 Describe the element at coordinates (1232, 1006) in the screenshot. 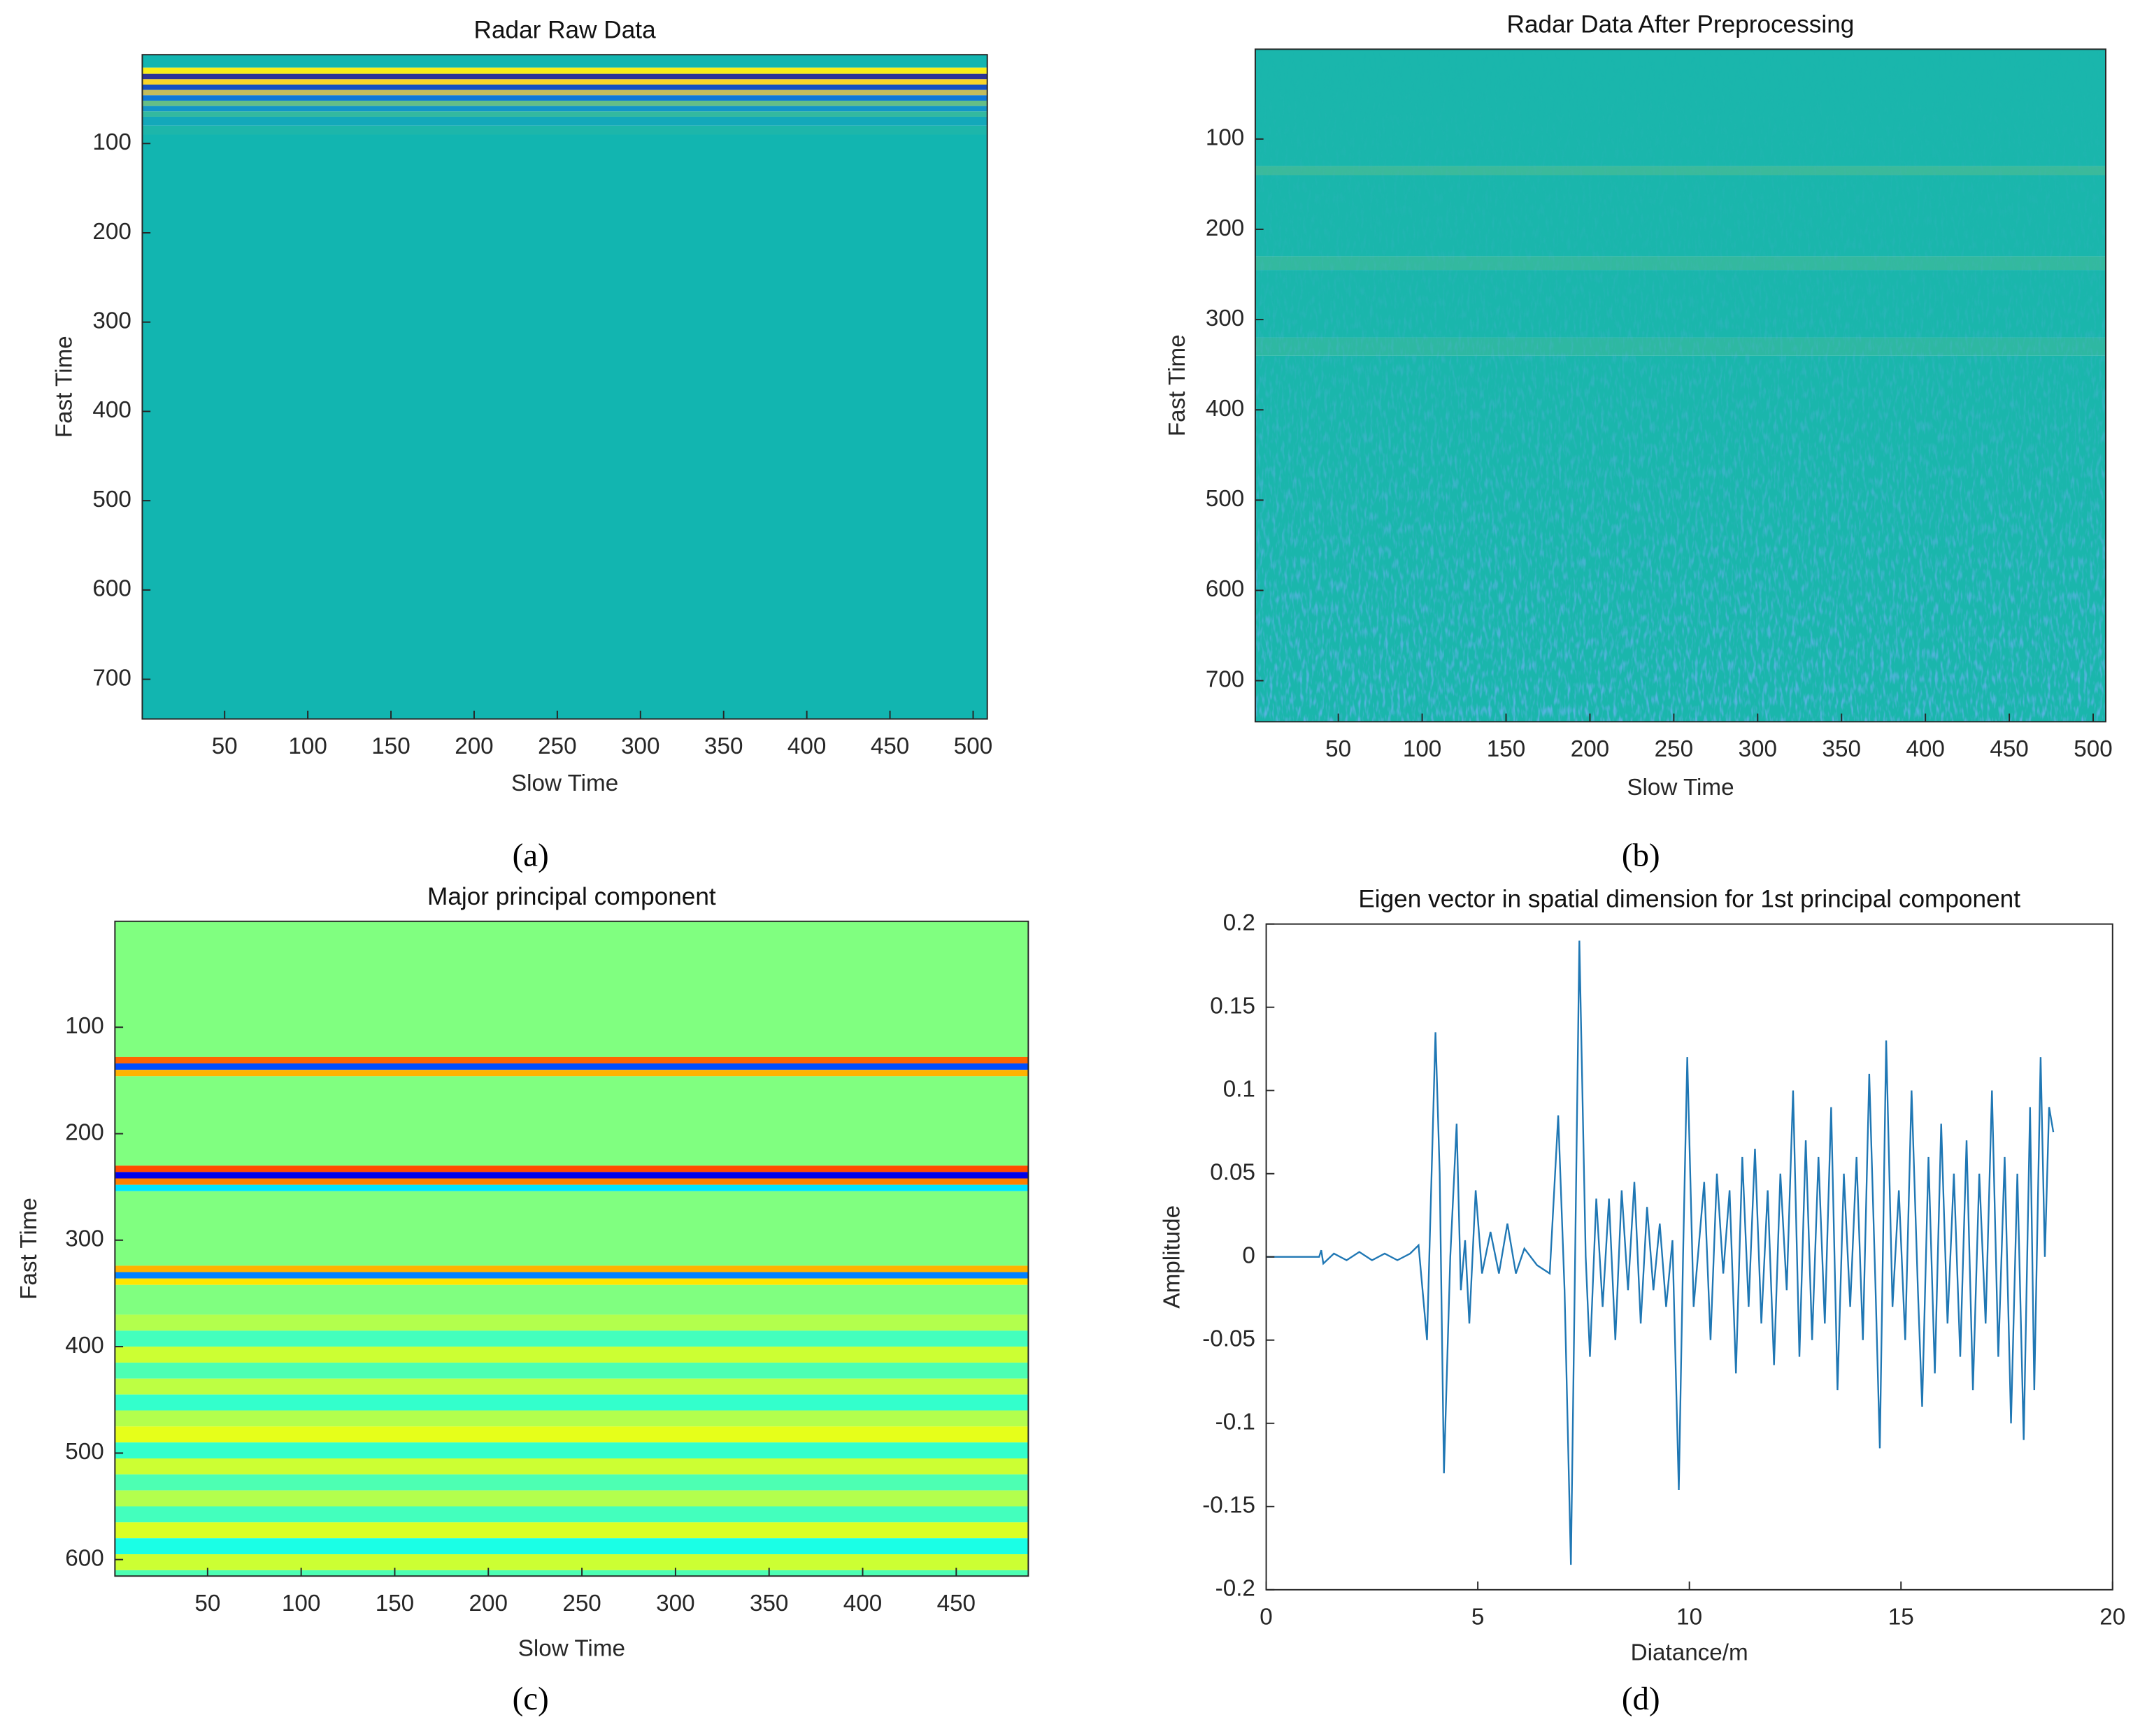

I see `y-tick-label: 0.15` at that location.